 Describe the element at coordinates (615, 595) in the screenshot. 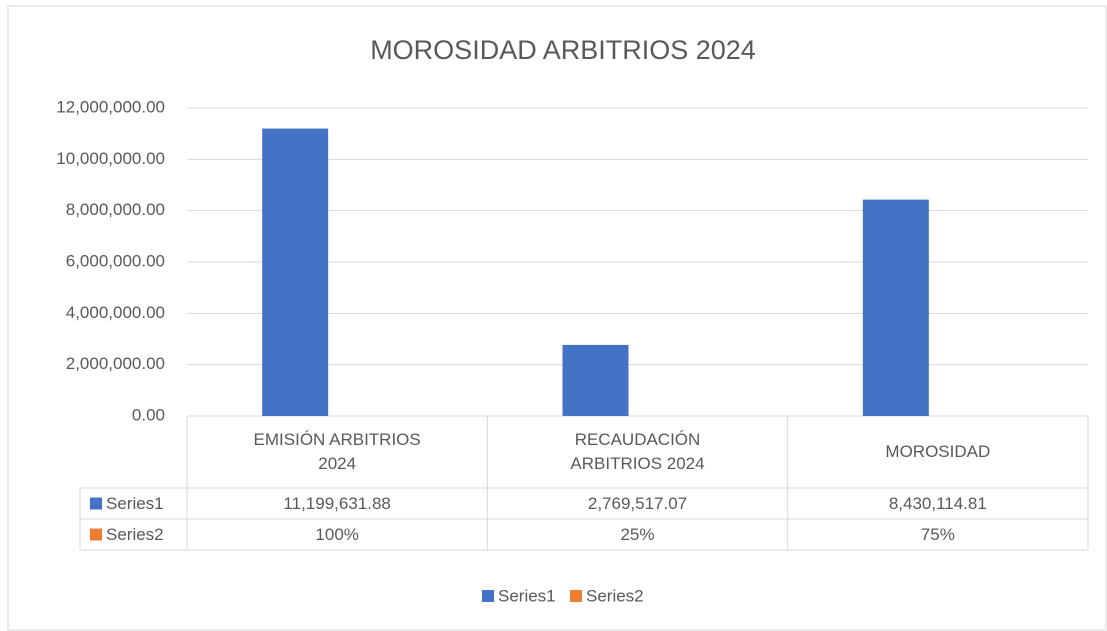

I see `legend-label: Series2` at that location.